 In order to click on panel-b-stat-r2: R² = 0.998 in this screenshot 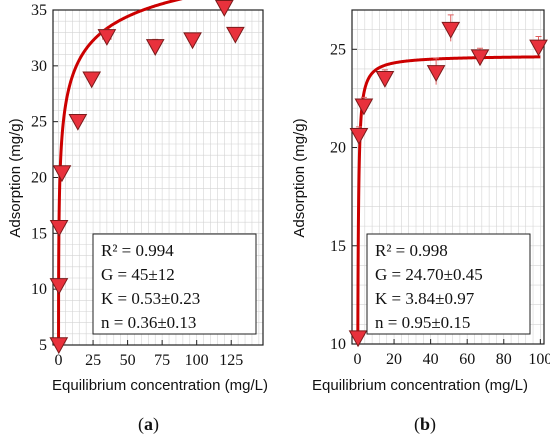, I will do `click(411, 250)`.